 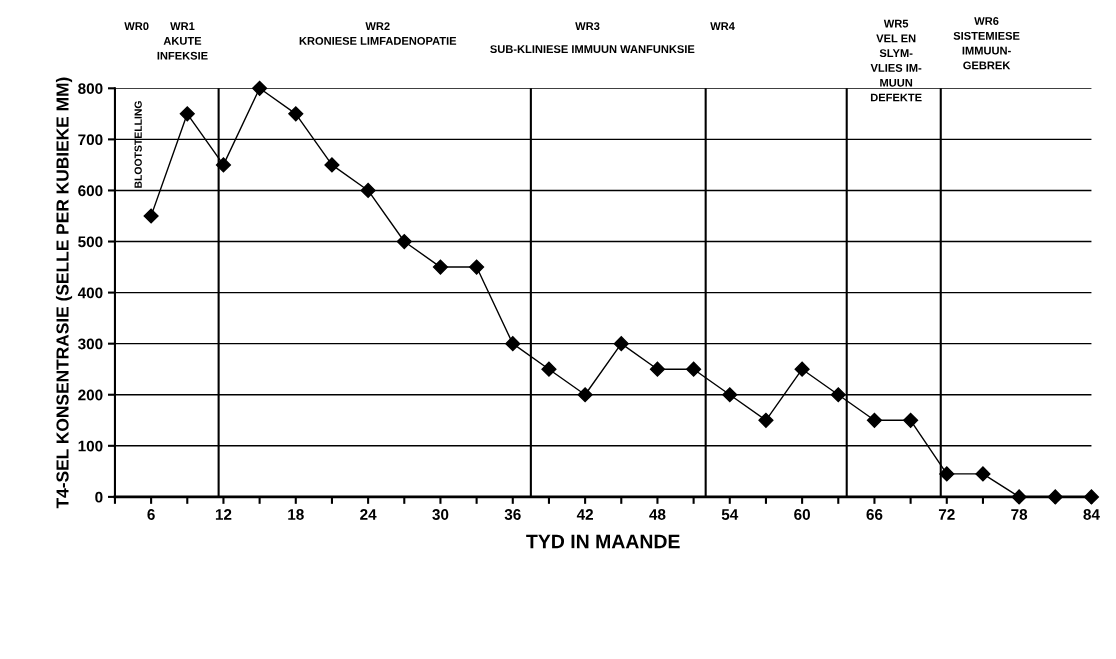 What do you see at coordinates (90, 344) in the screenshot?
I see `y-tick-label: 300` at bounding box center [90, 344].